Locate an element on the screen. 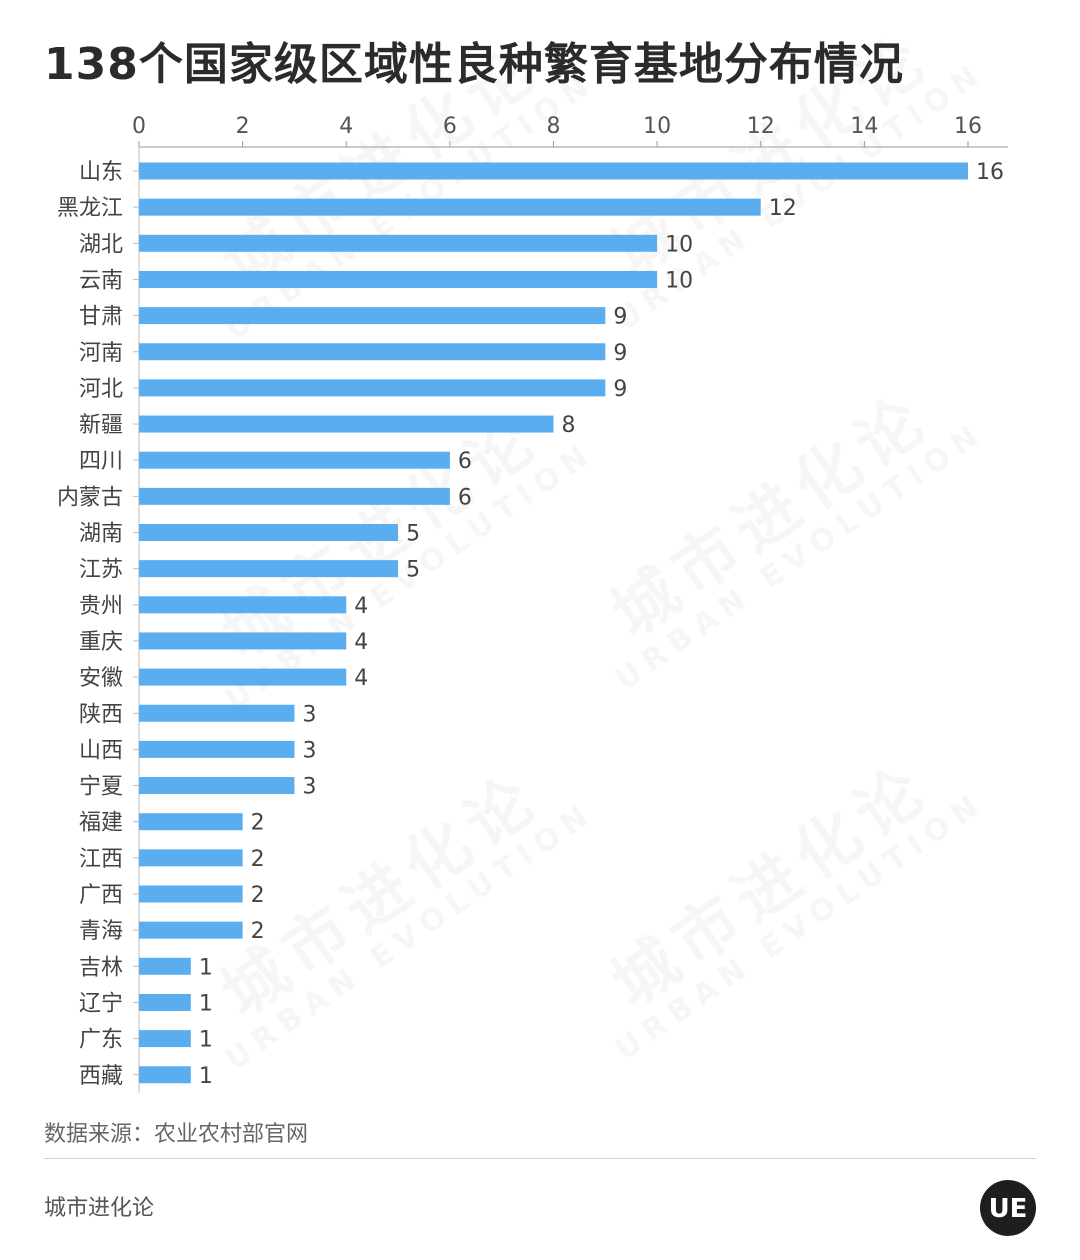  logo-text: UE is located at coordinates (1008, 1209).